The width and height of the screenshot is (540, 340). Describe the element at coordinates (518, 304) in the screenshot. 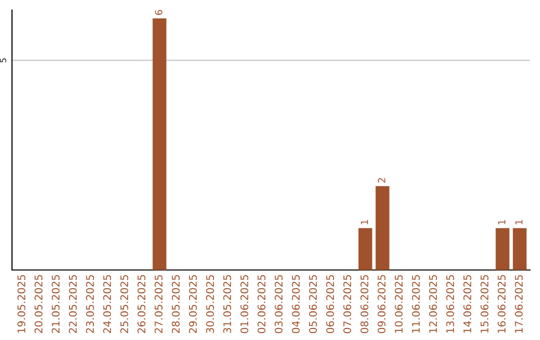

I see `x-tick-label: 17.06.2025` at that location.